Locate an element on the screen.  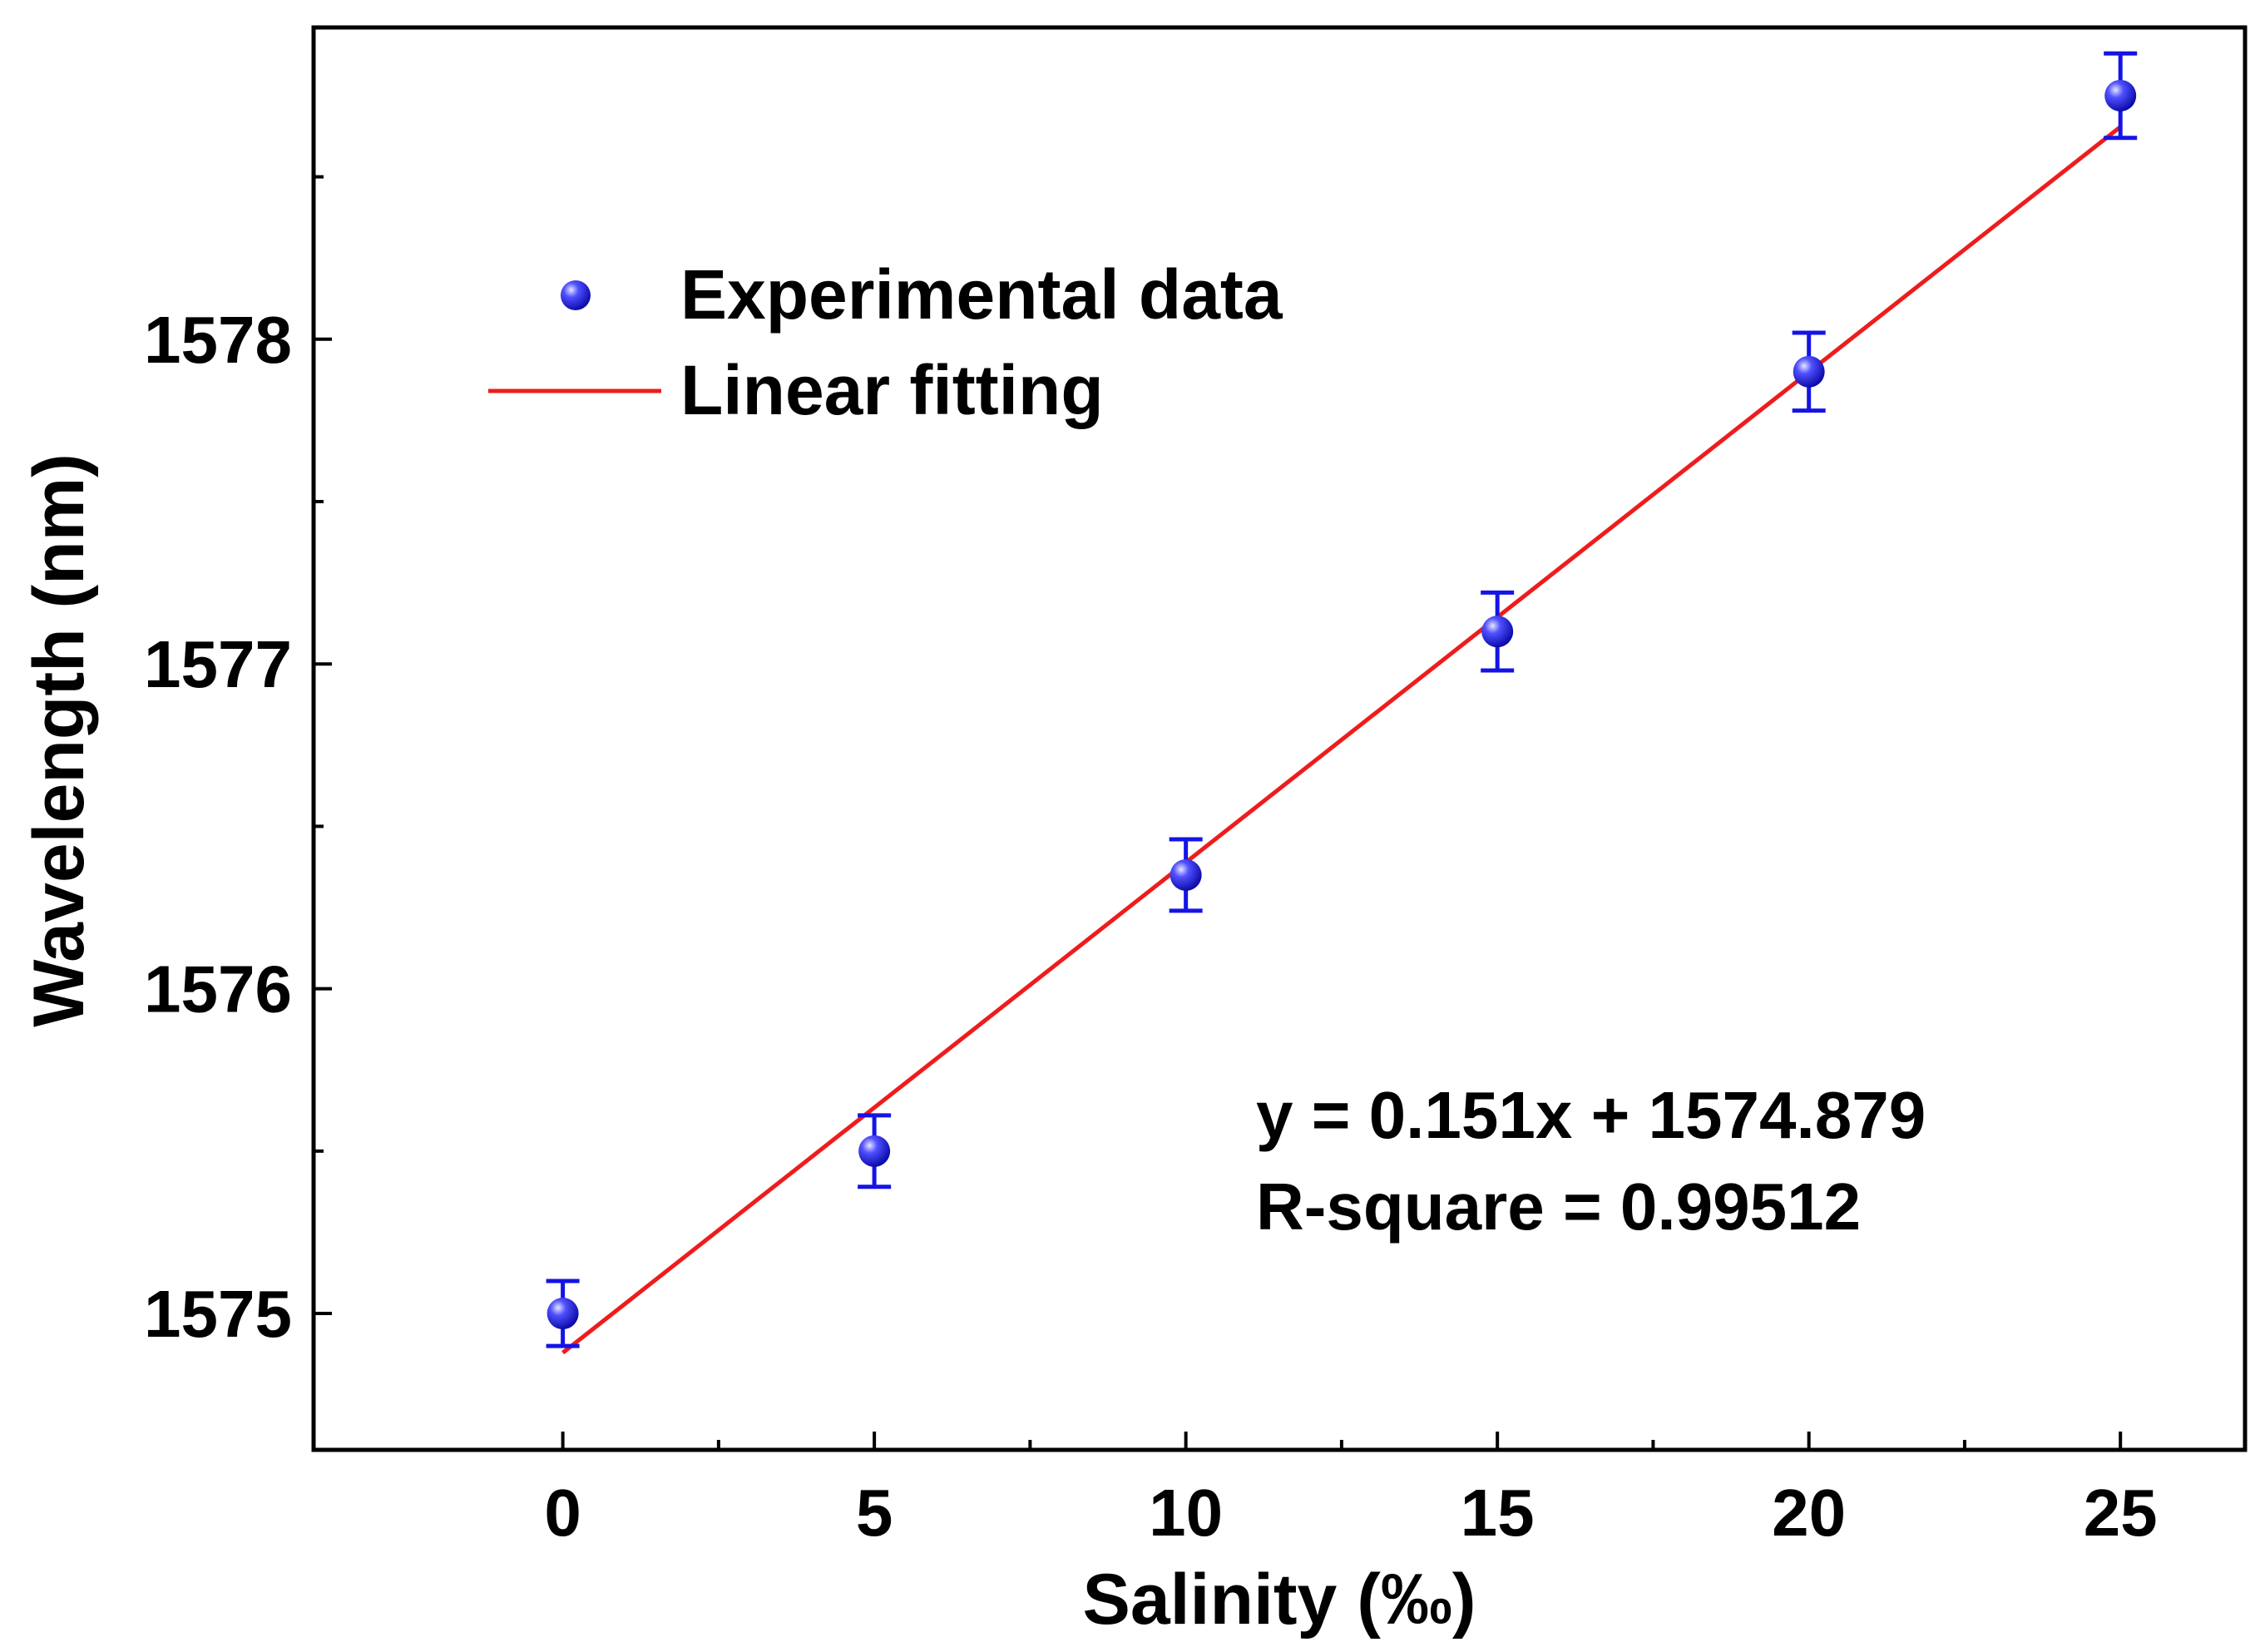
x-tick-label: 25 is located at coordinates (2121, 1513).